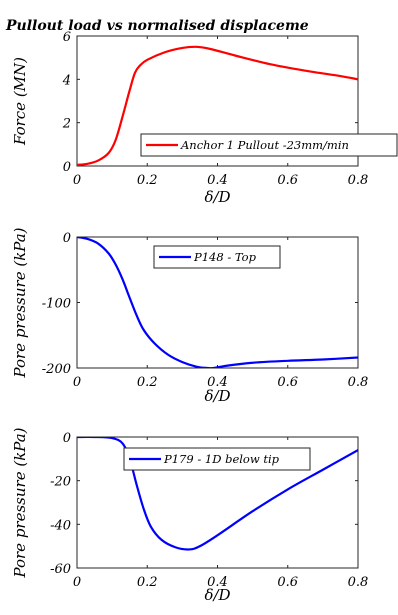 The height and width of the screenshot is (615, 398). I want to click on legend: P148 - Top, so click(217, 257).